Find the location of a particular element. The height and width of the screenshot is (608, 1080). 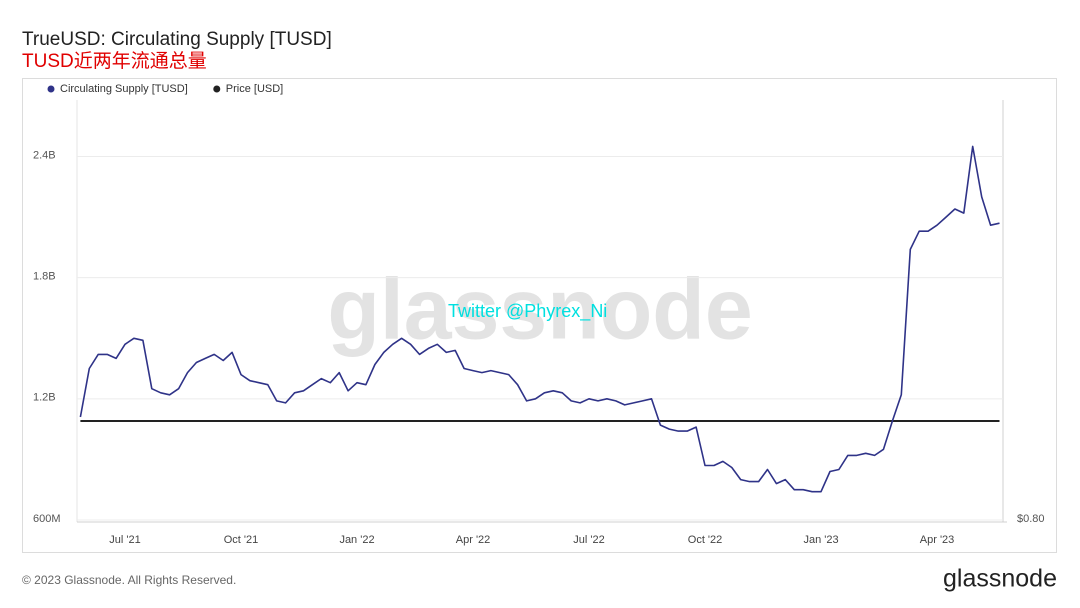

y-tick-label: 600M is located at coordinates (47, 519).